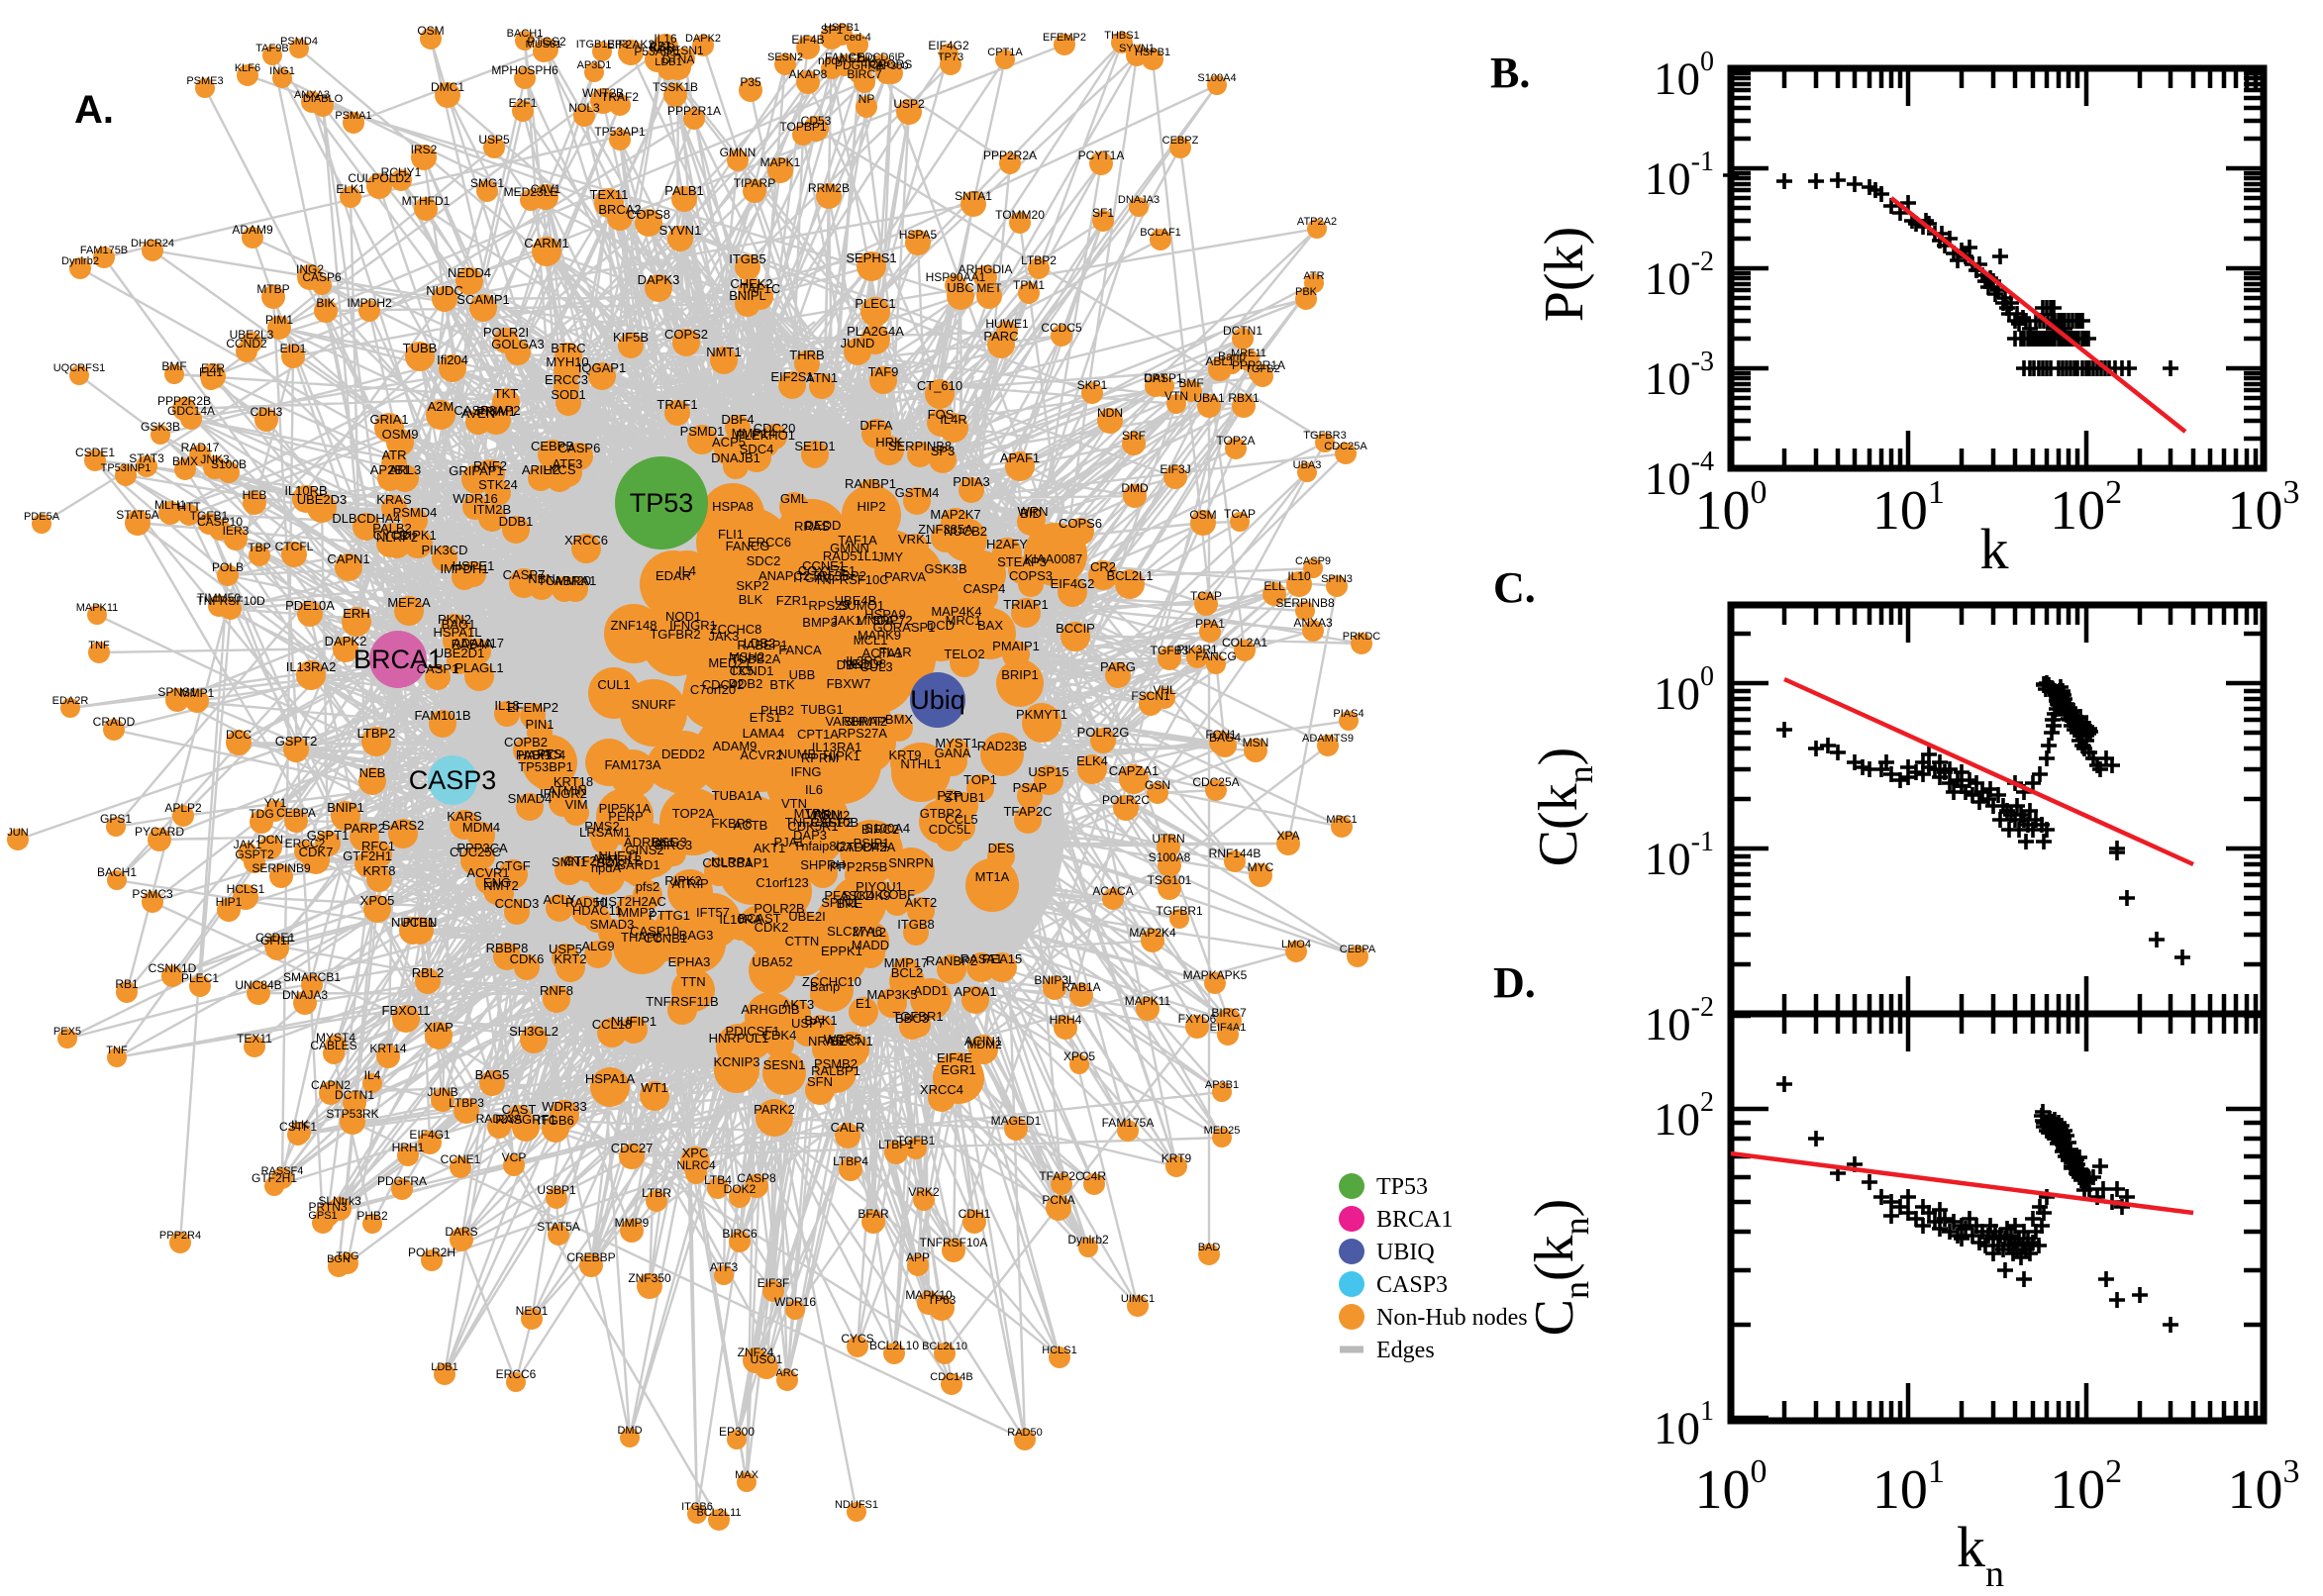 The image size is (2323, 1596). Describe the element at coordinates (784, 575) in the screenshot. I see `svg-text: ANAPC2` at that location.